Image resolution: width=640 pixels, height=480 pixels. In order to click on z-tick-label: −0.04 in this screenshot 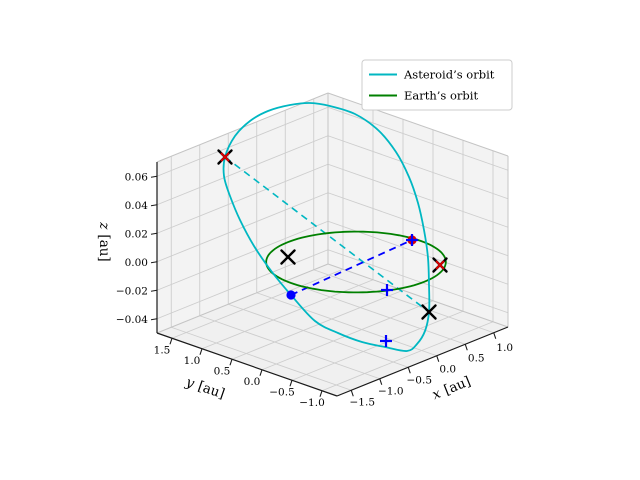, I will do `click(132, 320)`.